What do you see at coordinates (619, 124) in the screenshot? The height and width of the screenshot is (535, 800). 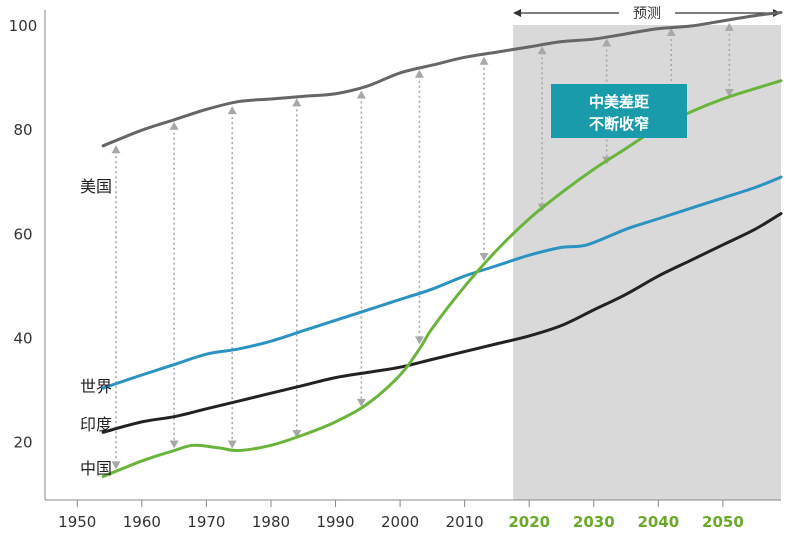 I see `annotation-text-line-2: 不断收窄` at bounding box center [619, 124].